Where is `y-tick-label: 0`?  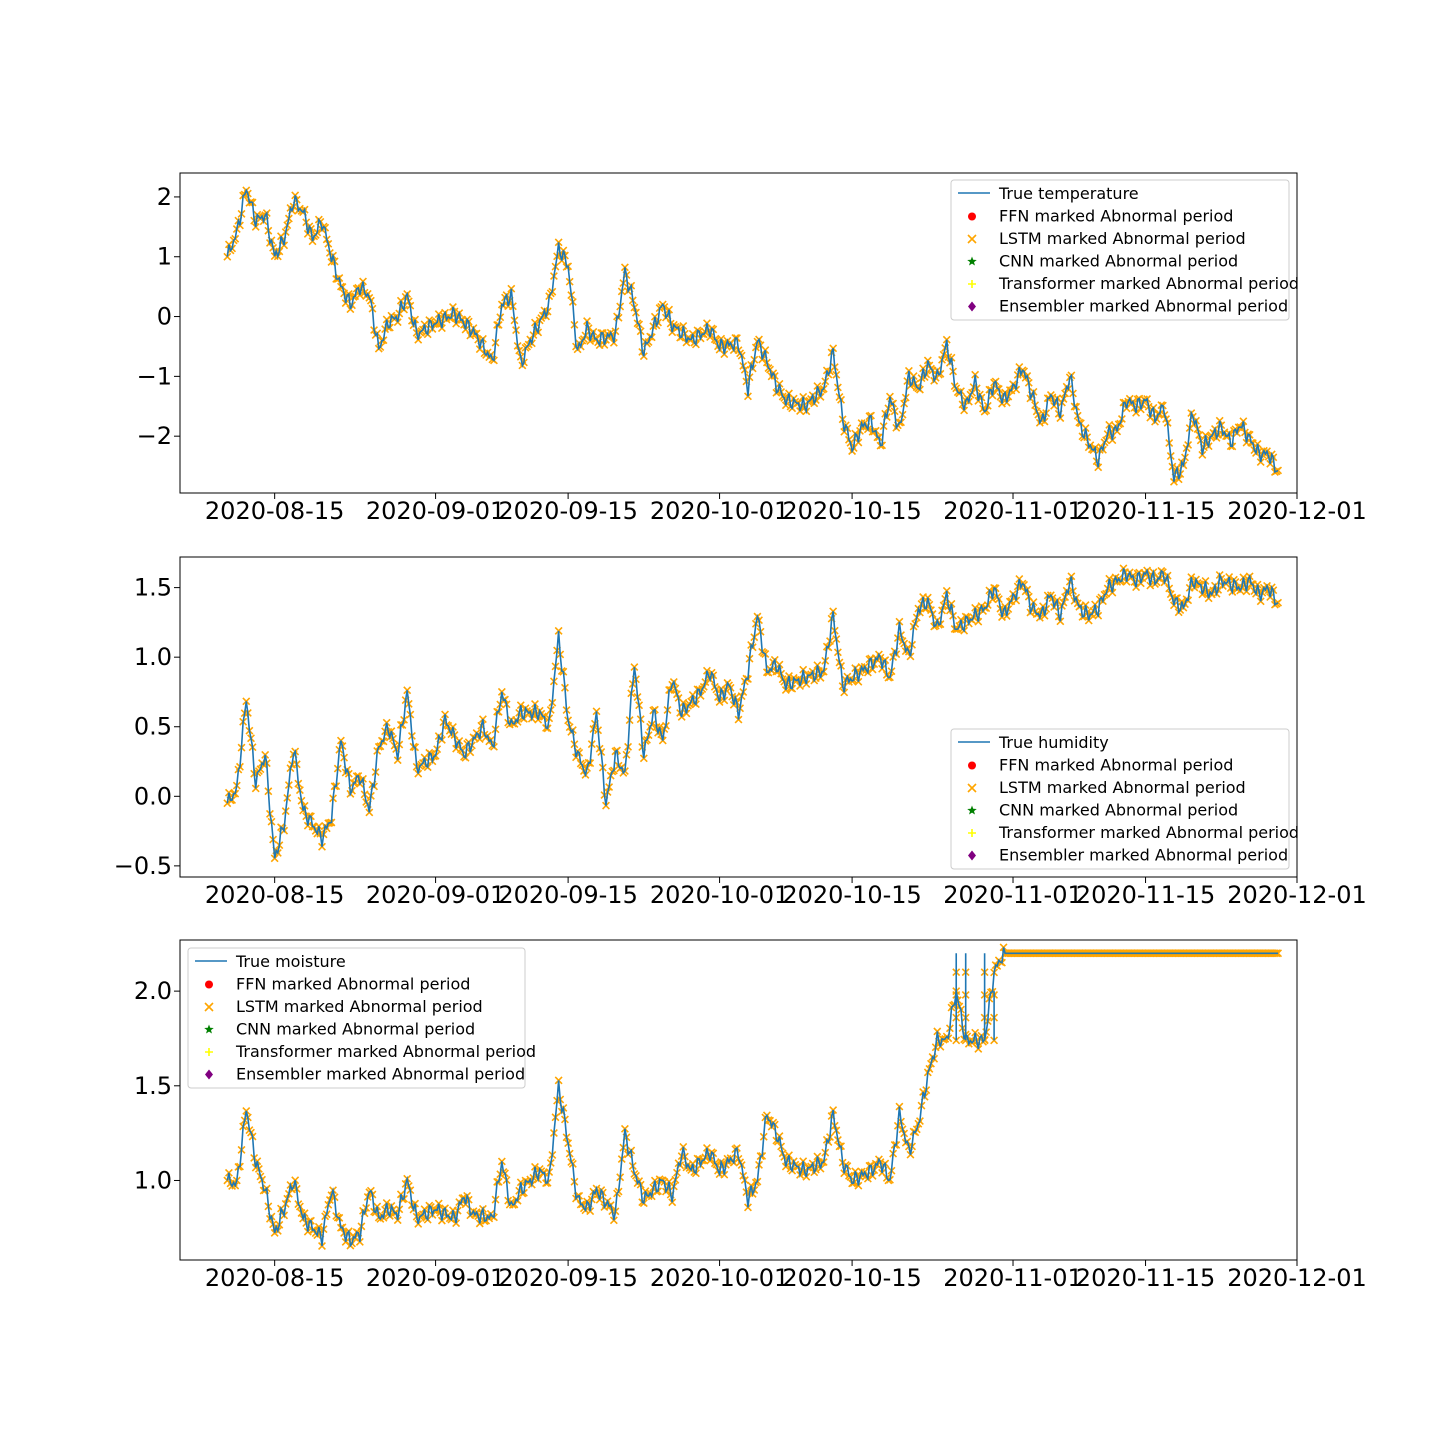
y-tick-label: 0 is located at coordinates (164, 317).